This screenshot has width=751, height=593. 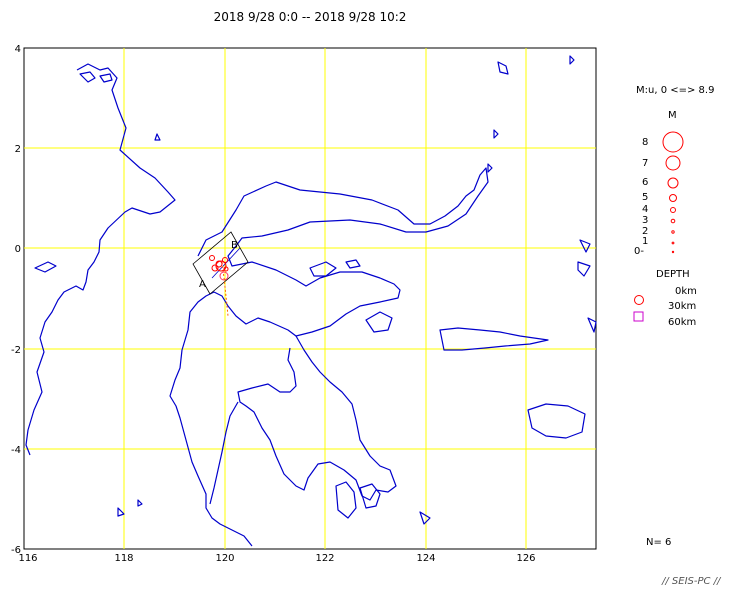 What do you see at coordinates (672, 115) in the screenshot?
I see `magnitude-label: M` at bounding box center [672, 115].